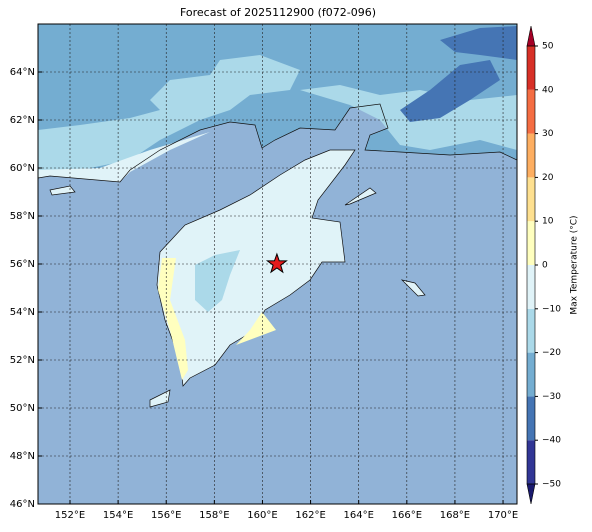 The image size is (592, 532). I want to click on mild-zone, so click(124, 157).